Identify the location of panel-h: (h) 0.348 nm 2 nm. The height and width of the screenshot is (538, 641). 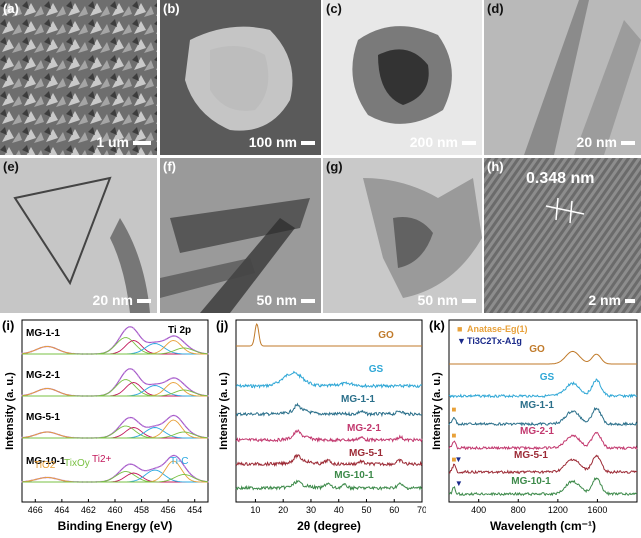
(562, 235).